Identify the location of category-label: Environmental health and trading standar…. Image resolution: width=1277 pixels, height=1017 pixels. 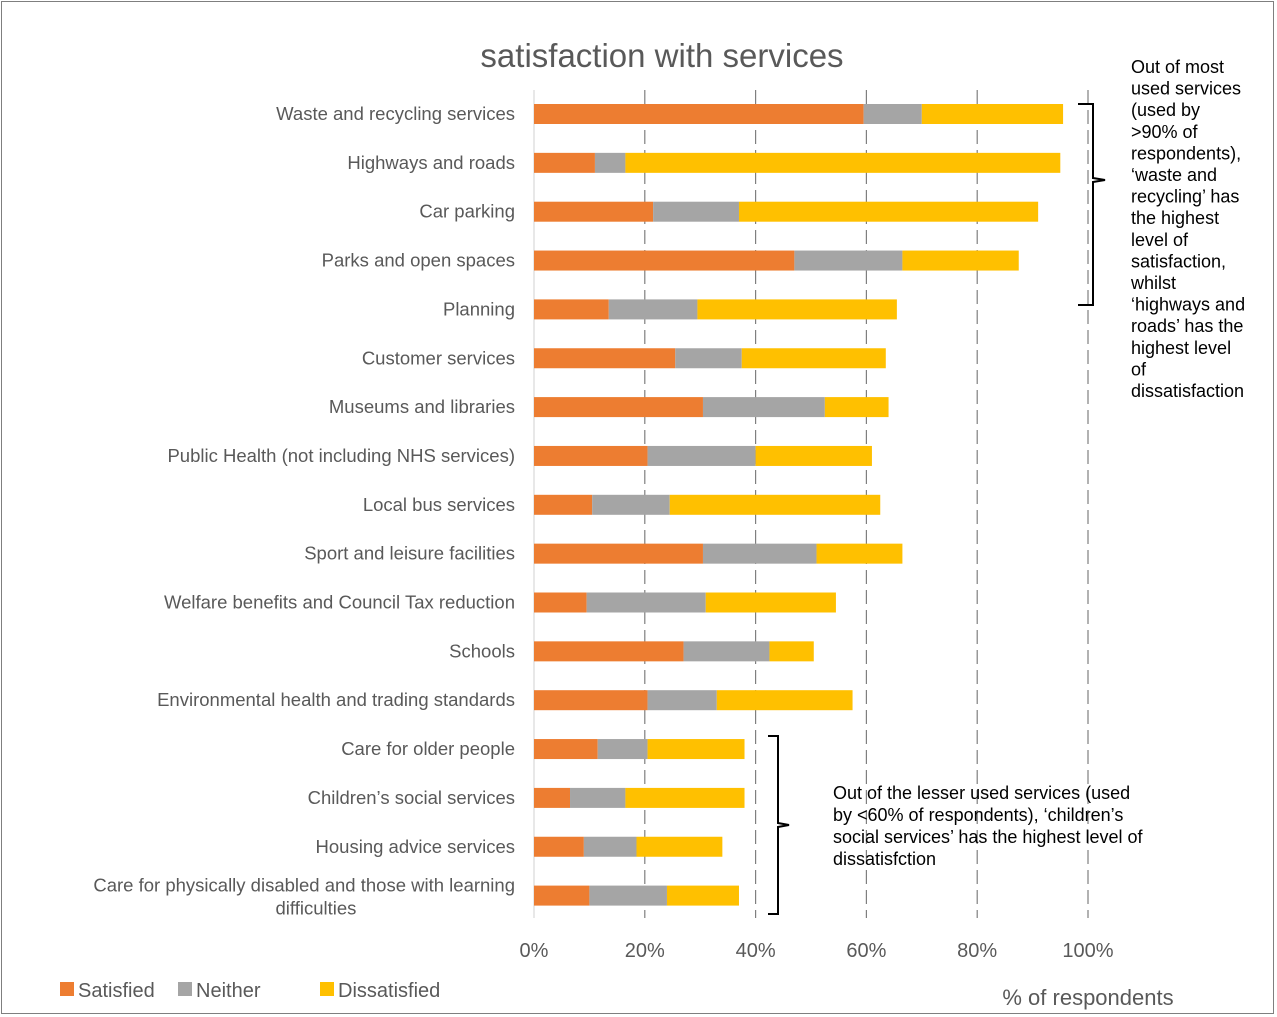
(336, 699).